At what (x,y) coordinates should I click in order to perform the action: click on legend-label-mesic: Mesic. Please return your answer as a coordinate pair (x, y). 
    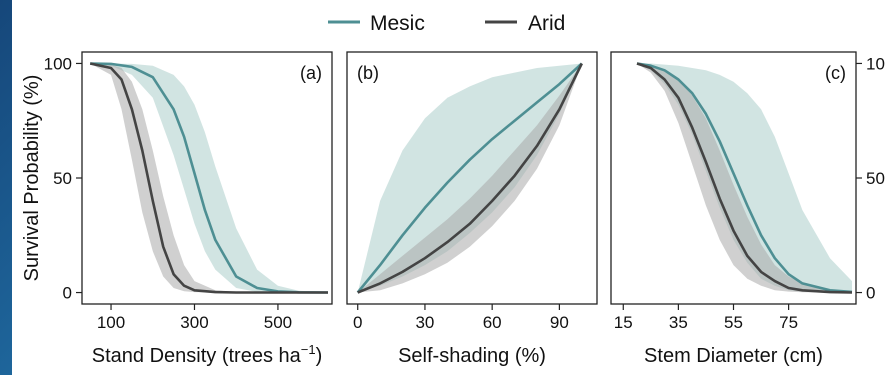
    Looking at the image, I should click on (397, 23).